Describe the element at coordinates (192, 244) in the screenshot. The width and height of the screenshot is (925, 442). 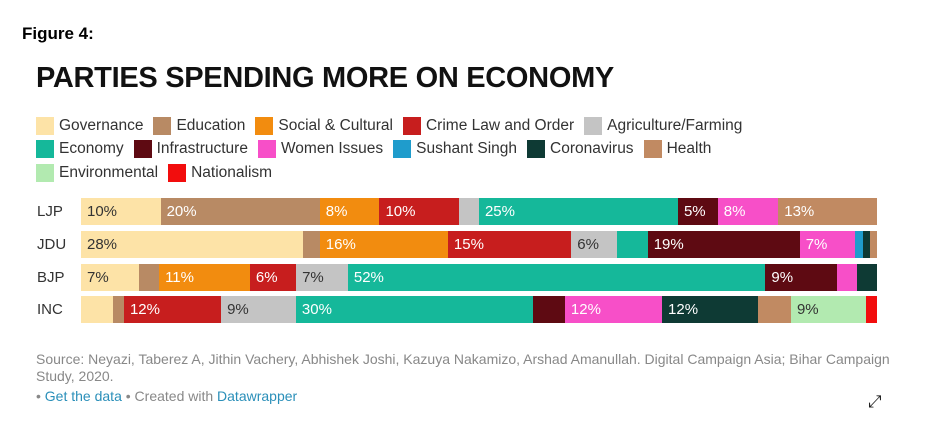
I see `bar-segment-governance: 28%` at that location.